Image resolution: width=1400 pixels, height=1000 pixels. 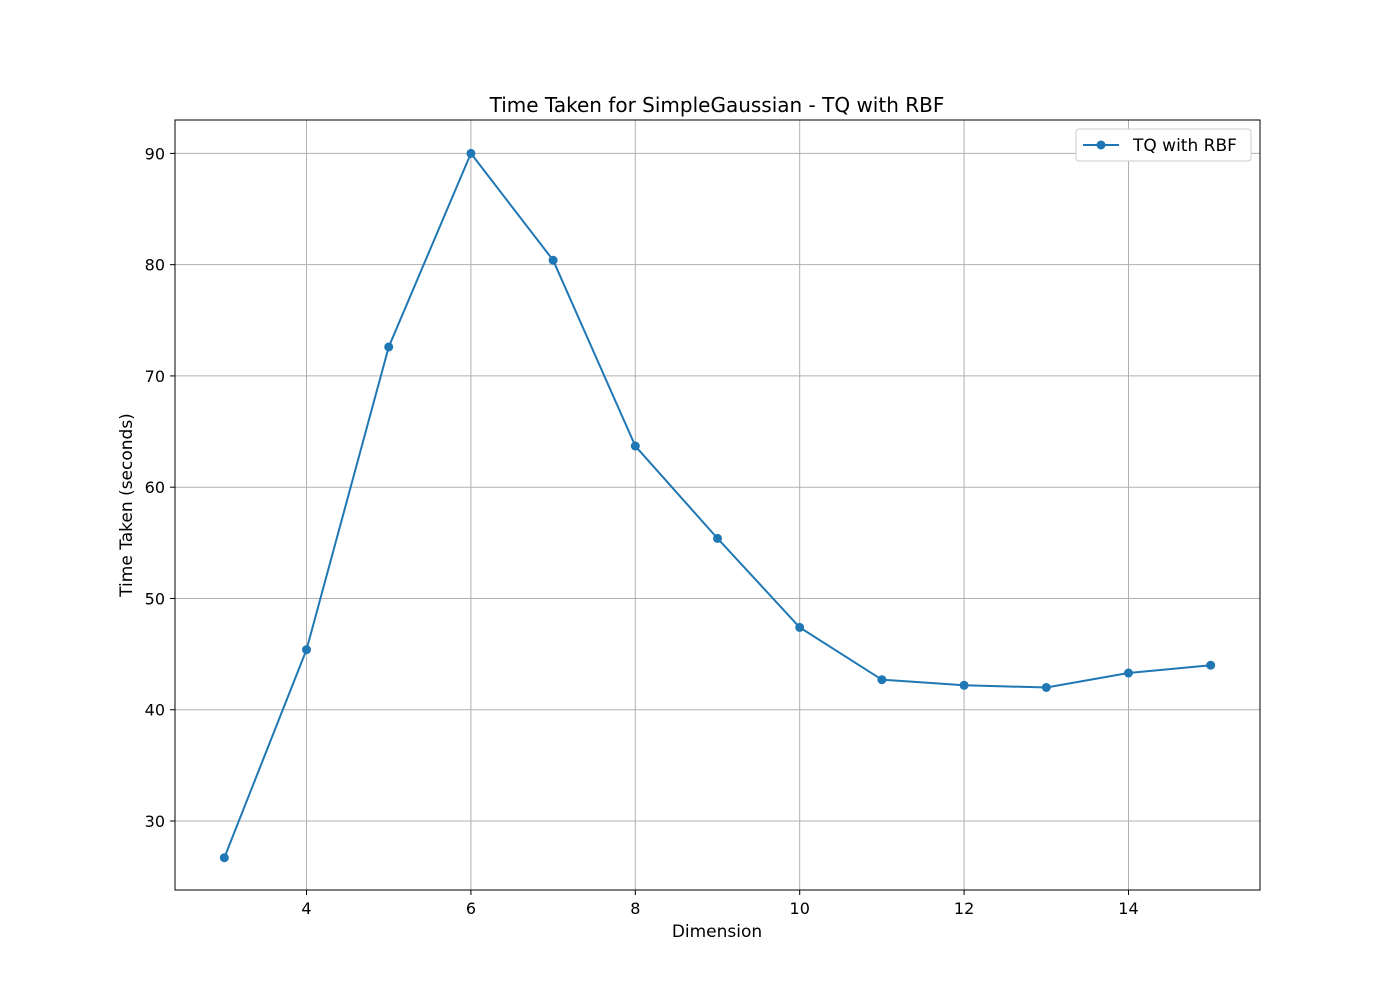 I want to click on y-tick-label: 70, so click(x=155, y=376).